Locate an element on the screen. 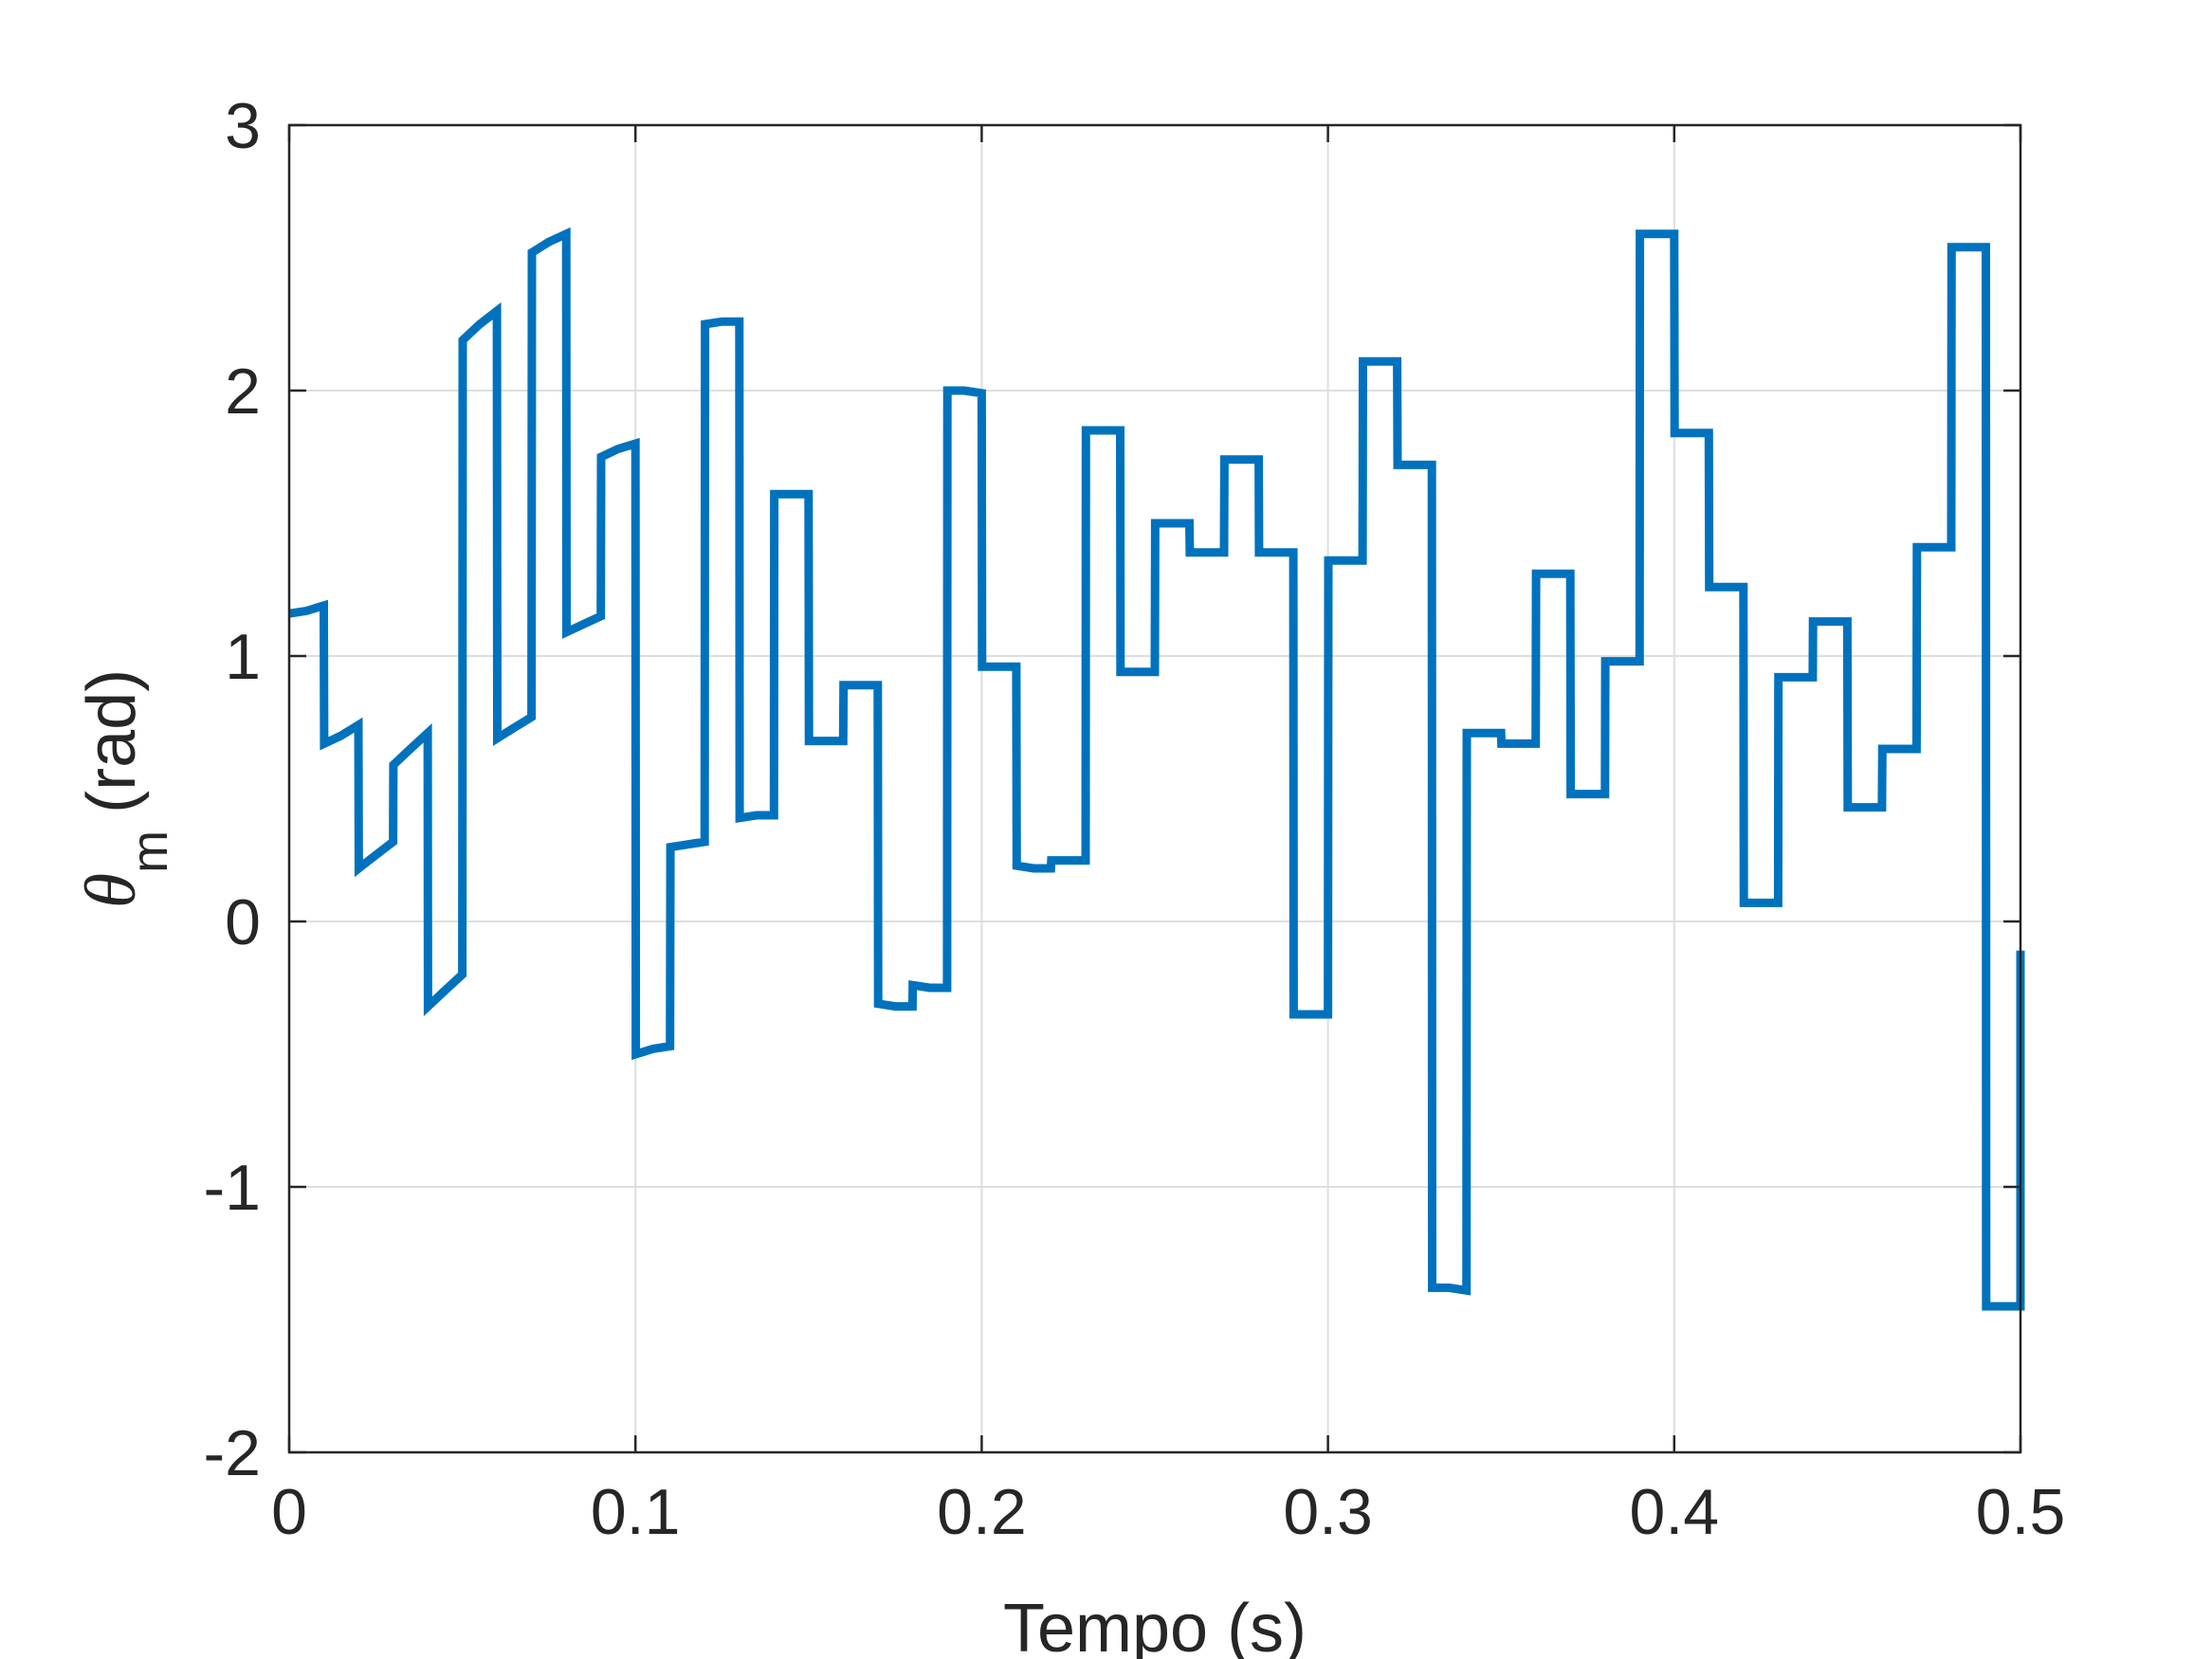 The image size is (2212, 1659). x-tick-label: 0.5 is located at coordinates (2021, 1512).